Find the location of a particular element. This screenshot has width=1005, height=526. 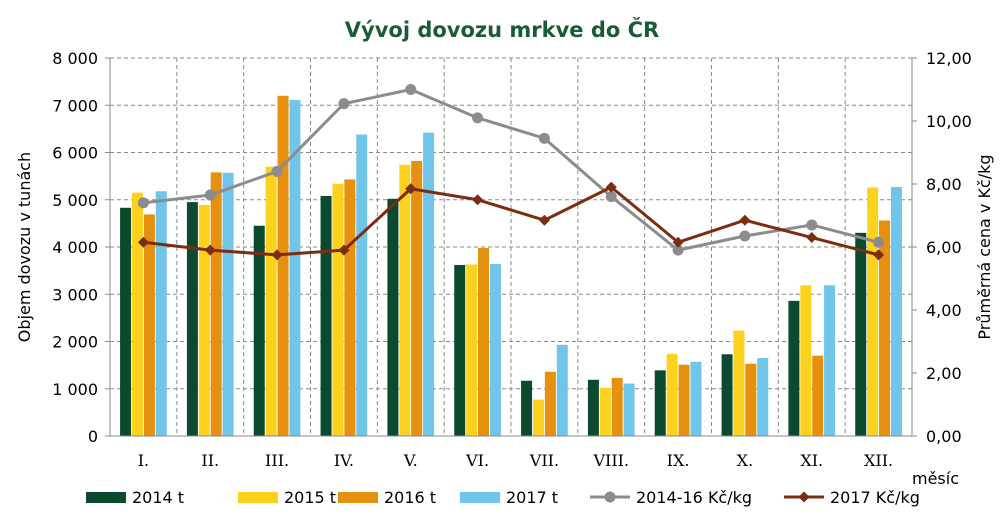

x-tick-label: I. is located at coordinates (143, 460).